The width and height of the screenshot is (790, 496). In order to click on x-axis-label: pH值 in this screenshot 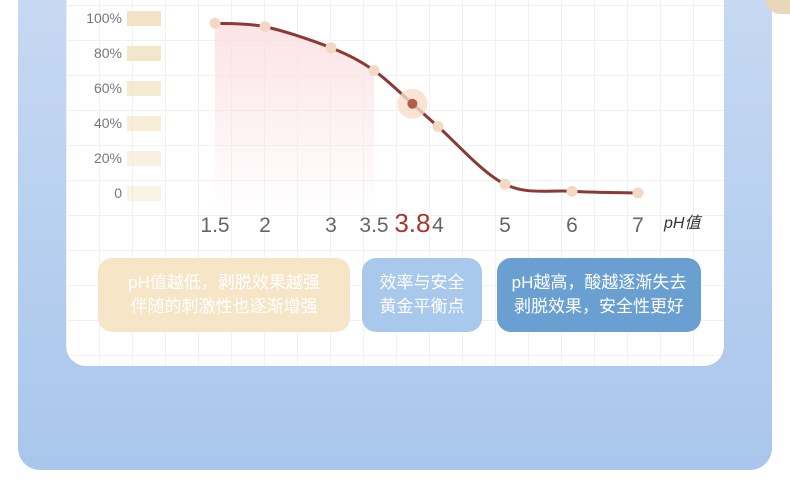, I will do `click(682, 223)`.